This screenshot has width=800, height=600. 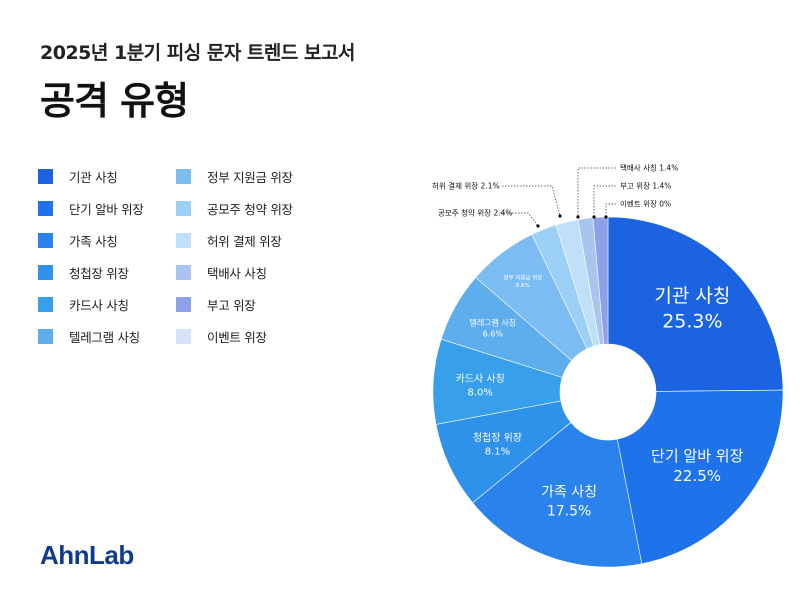 I want to click on callout-label-fakepay: 허위 결제 위장 2.1%, so click(x=466, y=186).